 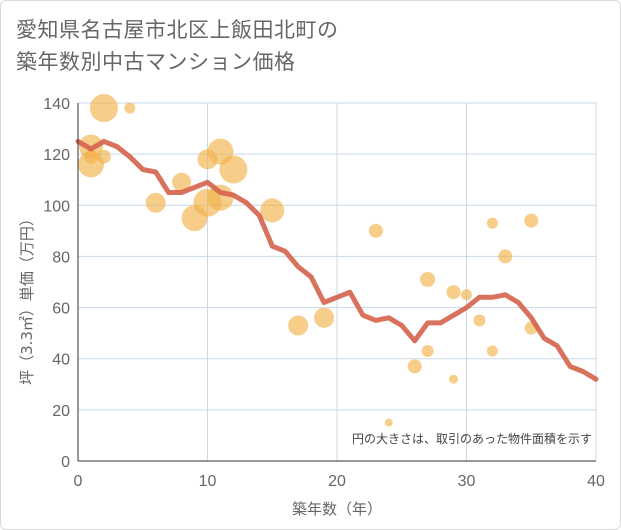 What do you see at coordinates (78, 481) in the screenshot?
I see `x-tick-label: 0` at bounding box center [78, 481].